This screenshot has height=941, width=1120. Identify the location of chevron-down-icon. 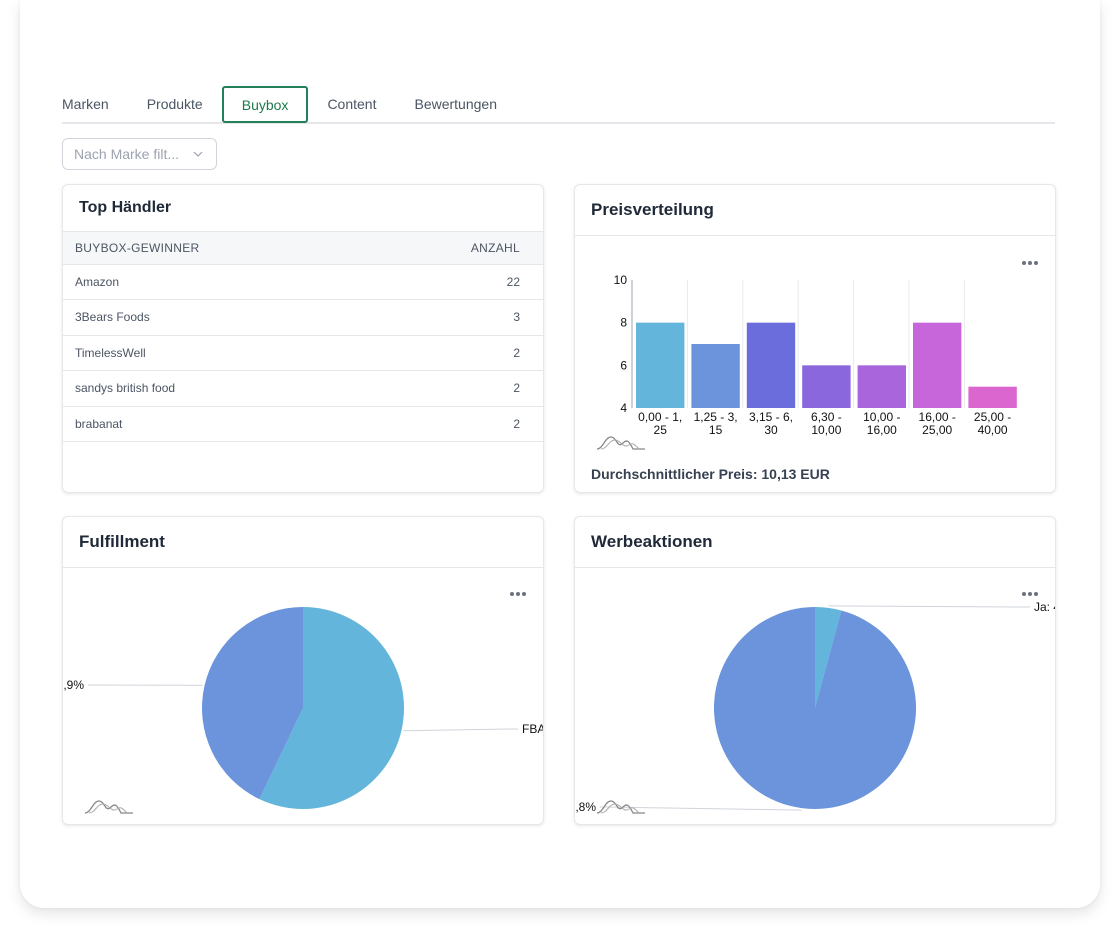
(198, 154).